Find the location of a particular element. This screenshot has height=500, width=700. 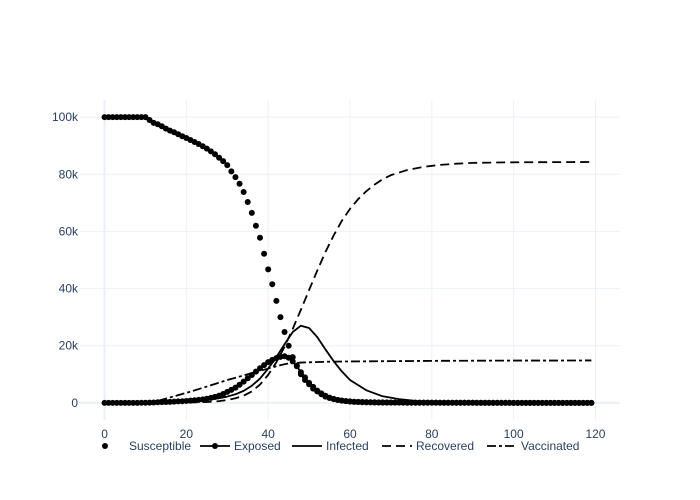

series-vaccinated is located at coordinates (348, 381).